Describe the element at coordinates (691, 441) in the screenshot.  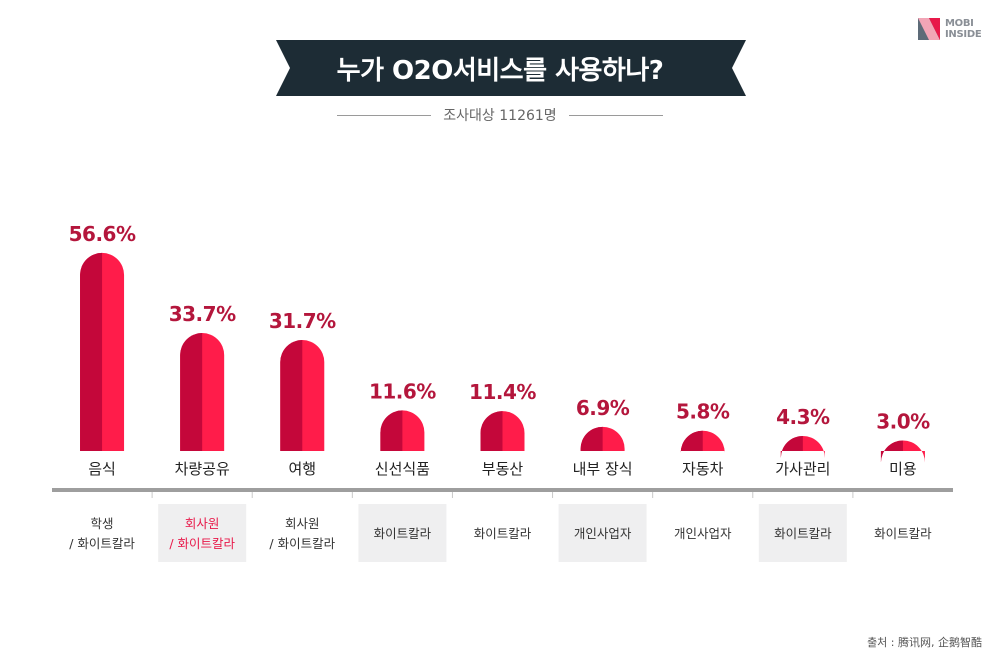
I see `bar-7-shade` at that location.